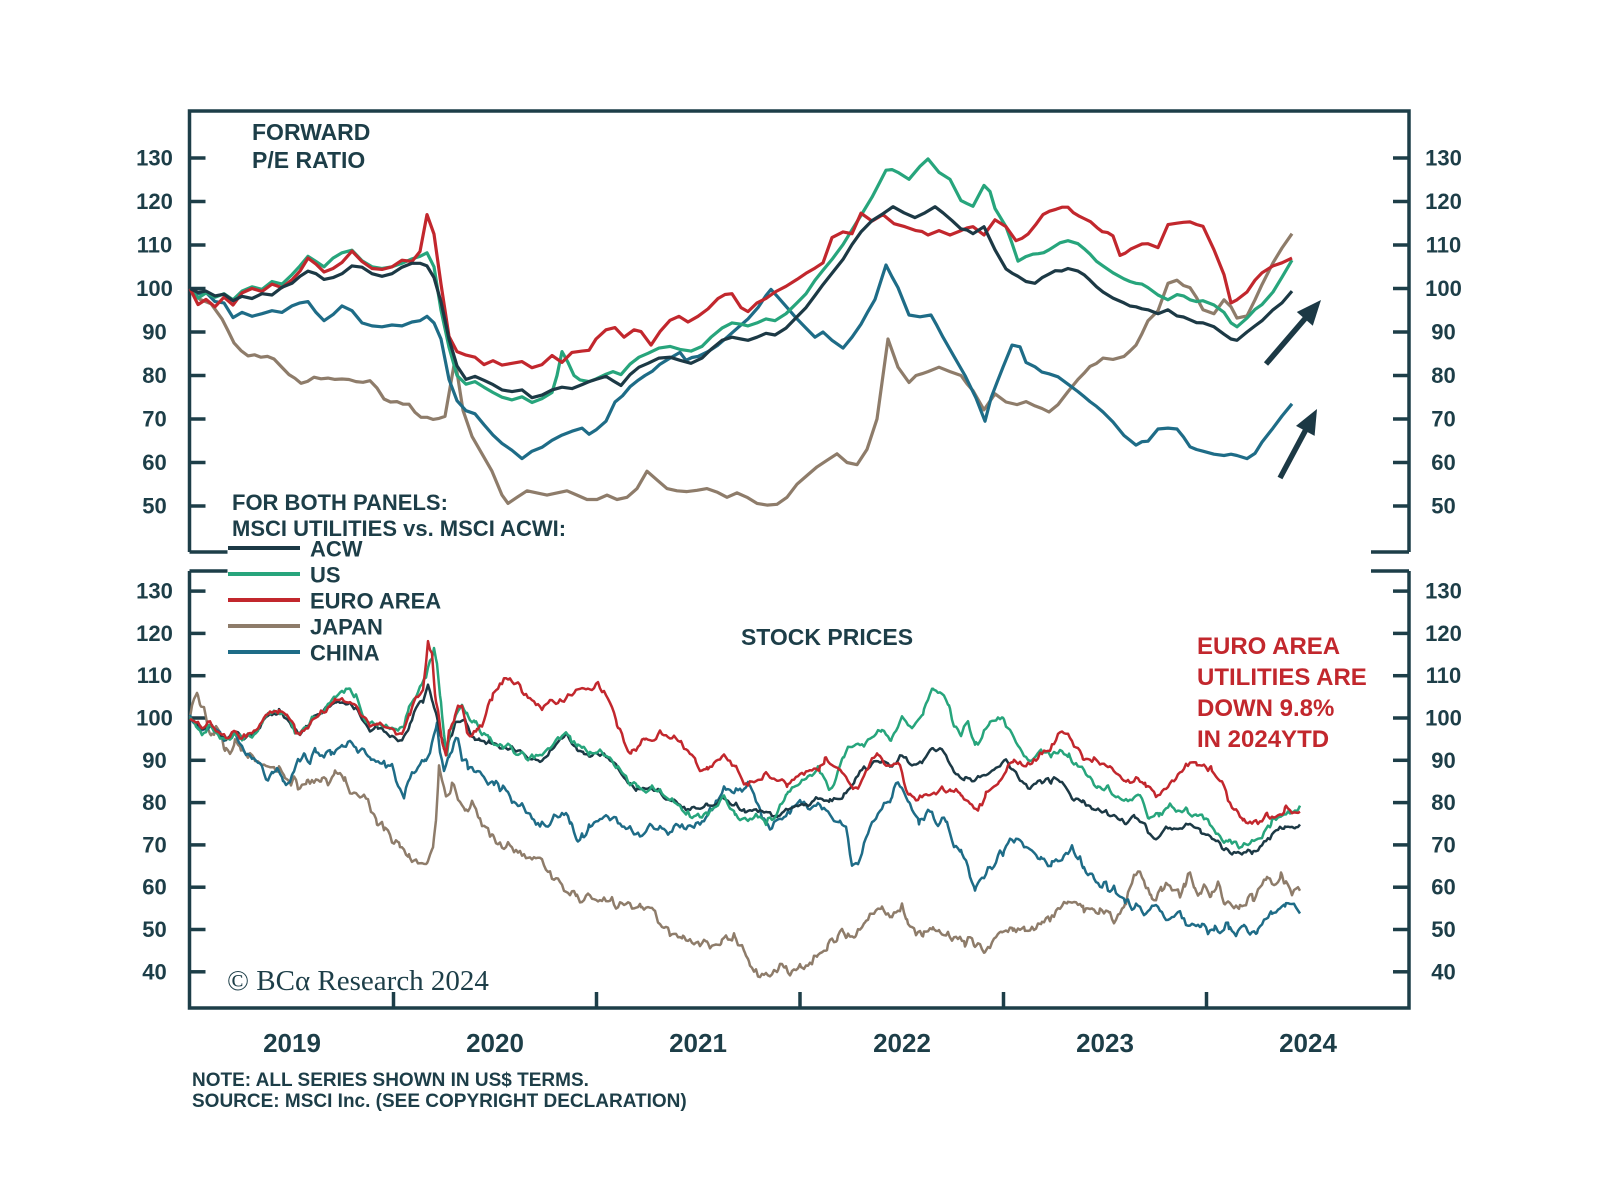 The image size is (1600, 1180). What do you see at coordinates (311, 132) in the screenshot?
I see `svg-text: FORWARD` at bounding box center [311, 132].